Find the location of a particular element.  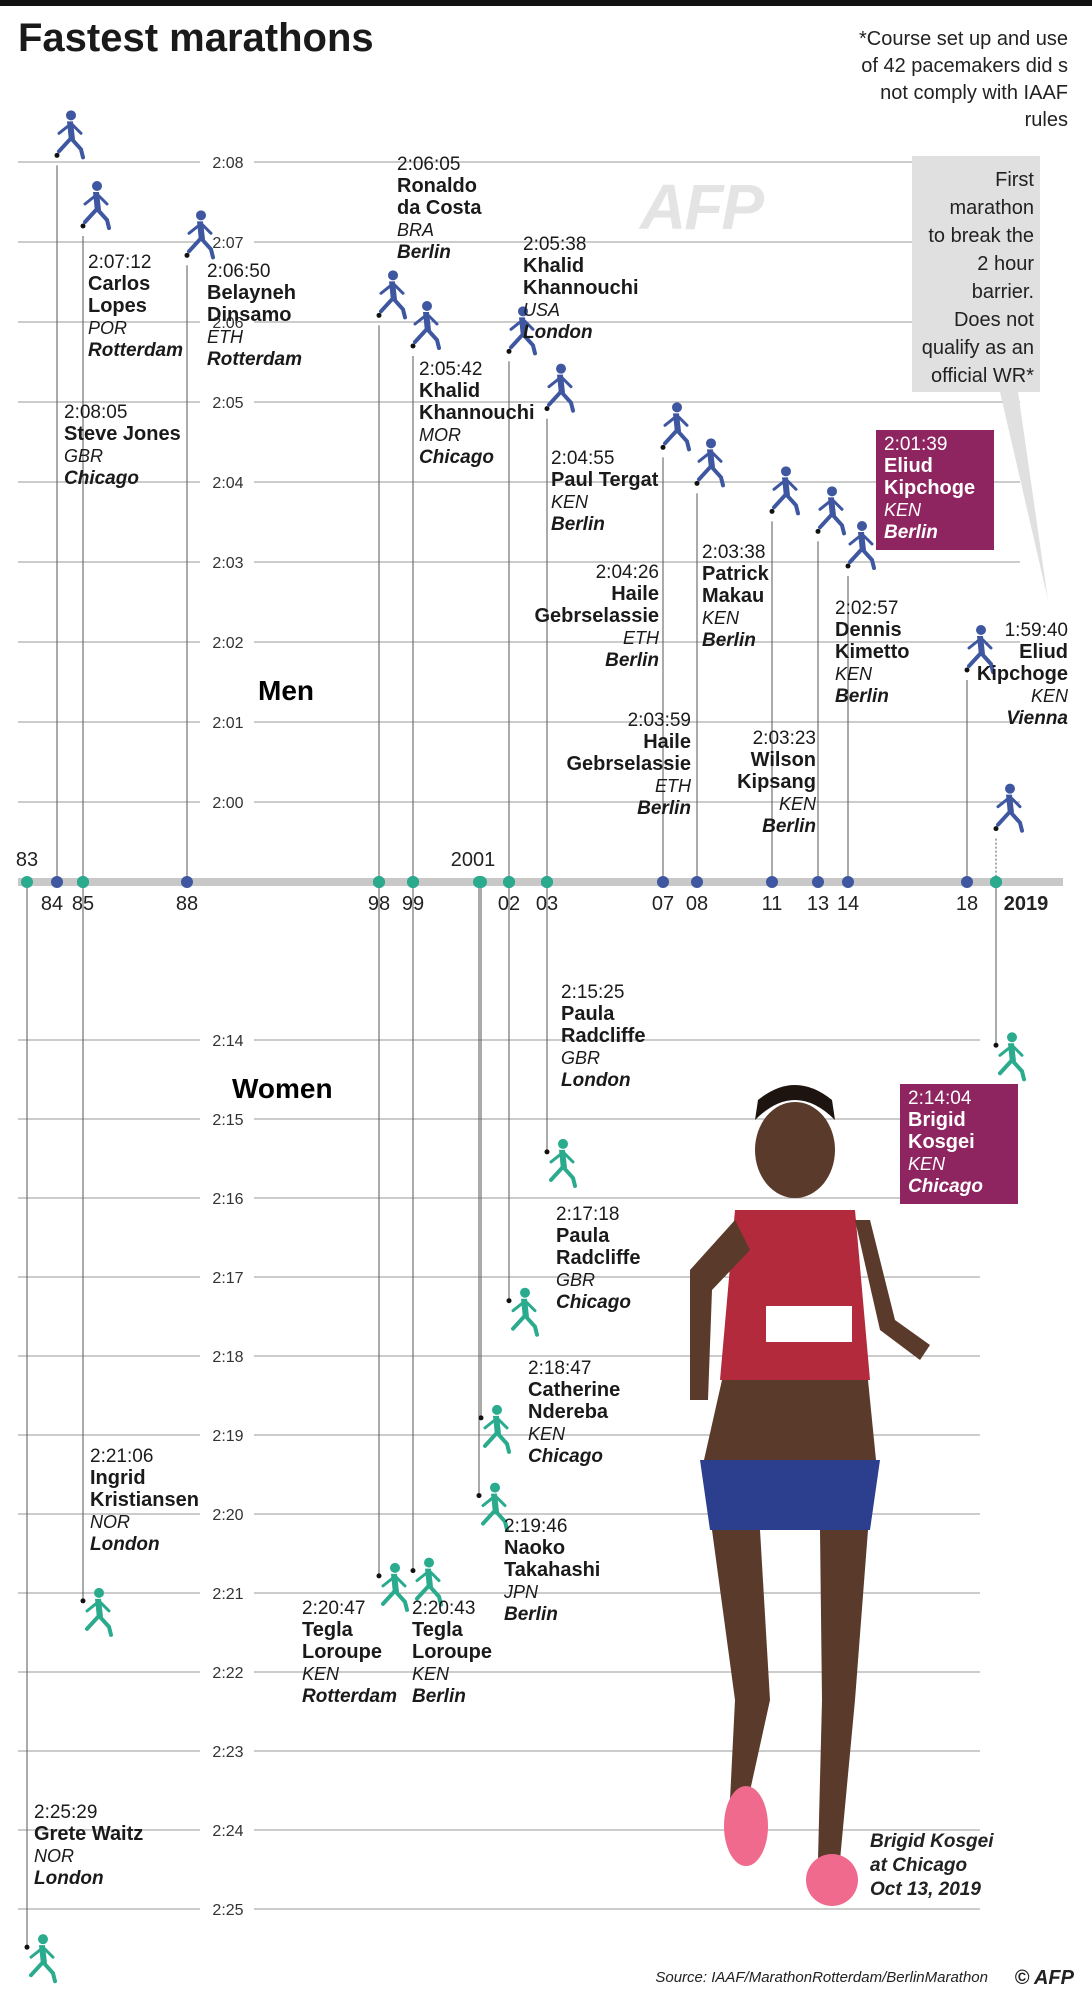

women-tick-label: 2:24 is located at coordinates (227, 1831).